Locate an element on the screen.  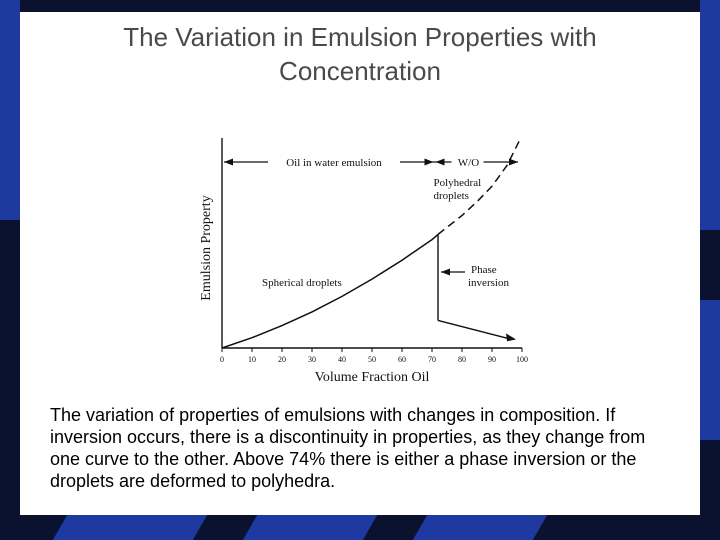
x-tick-label: 70 is located at coordinates (432, 359).